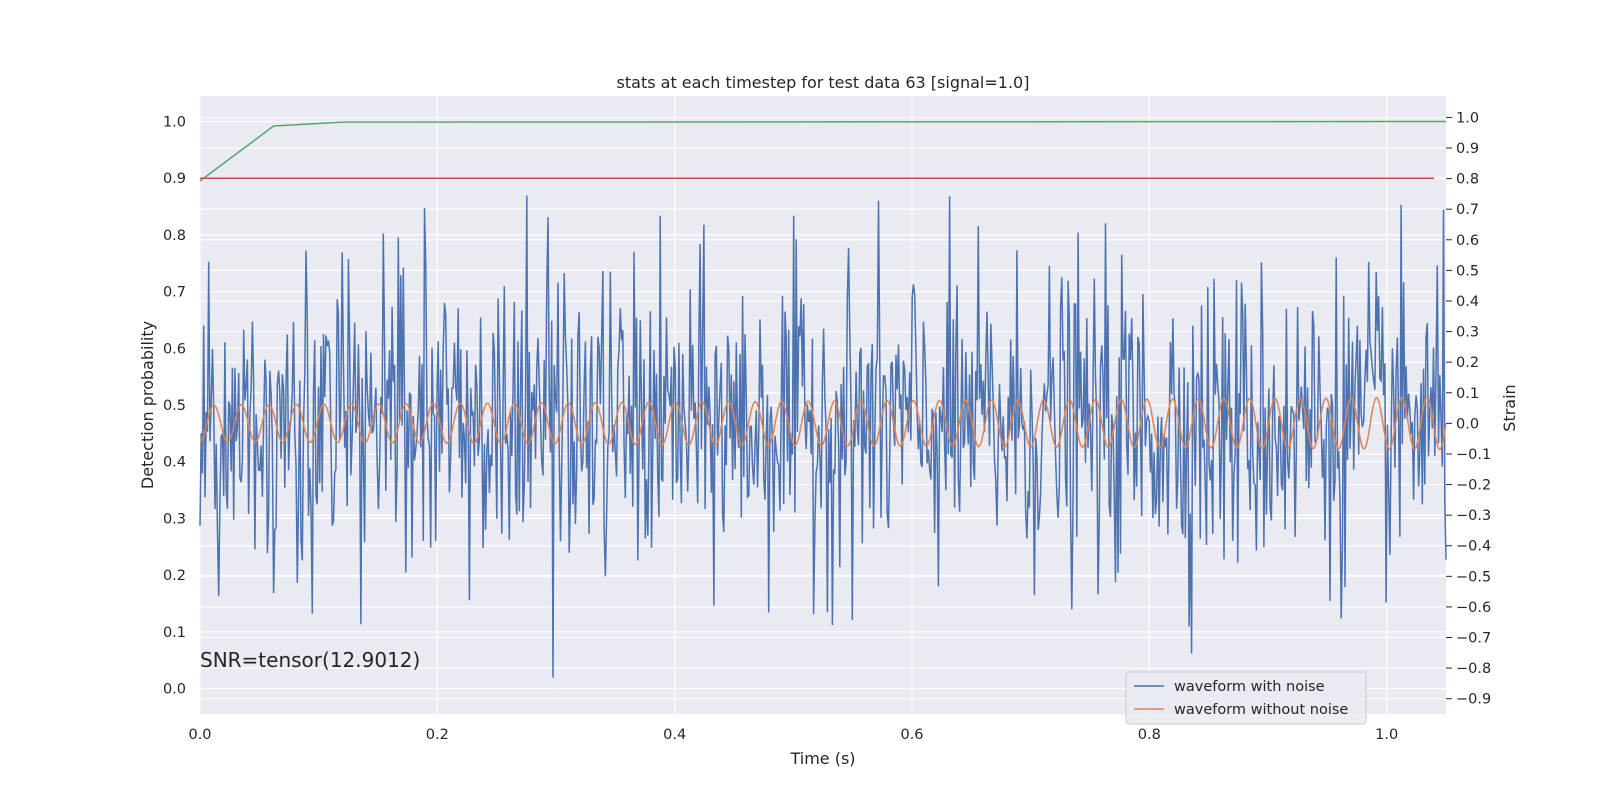 This screenshot has width=1600, height=800. Describe the element at coordinates (1473, 455) in the screenshot. I see `y-right-tick-label: −0.1` at that location.